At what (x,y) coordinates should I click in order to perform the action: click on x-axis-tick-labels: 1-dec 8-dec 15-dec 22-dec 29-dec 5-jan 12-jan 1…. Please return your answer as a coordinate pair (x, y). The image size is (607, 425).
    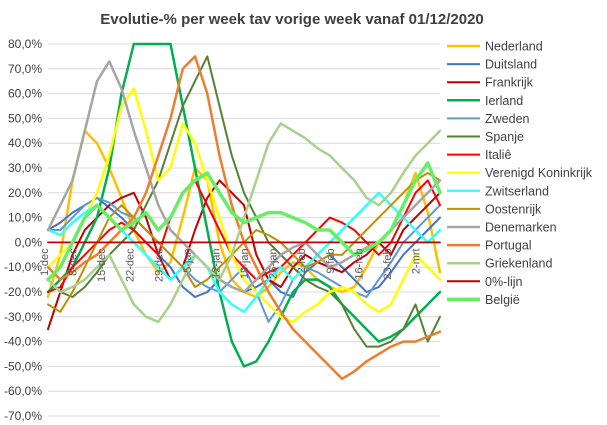
    Looking at the image, I should click on (231, 265).